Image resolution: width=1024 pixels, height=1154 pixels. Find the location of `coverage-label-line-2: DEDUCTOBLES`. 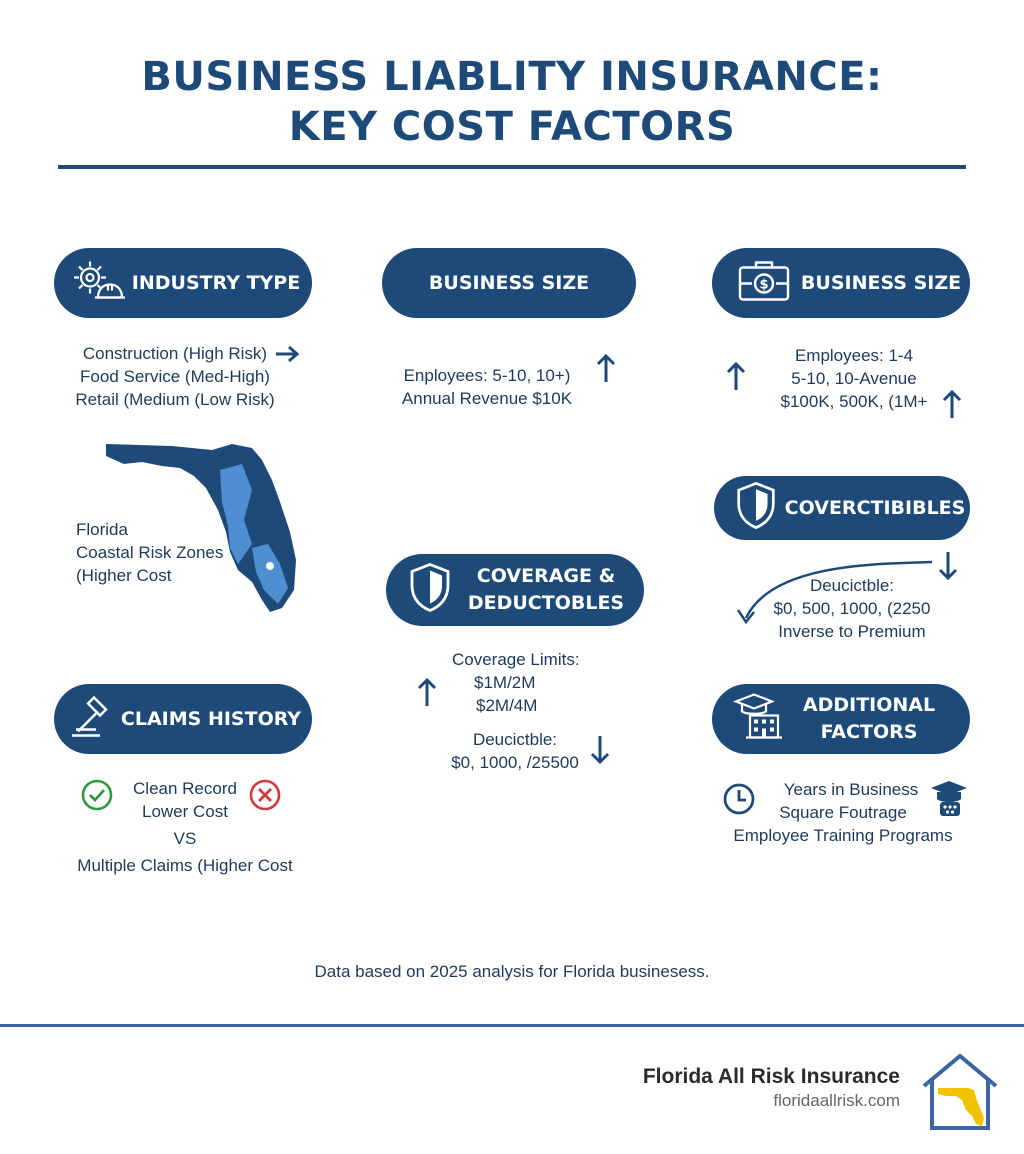

coverage-label-line-2: DEDUCTOBLES is located at coordinates (546, 603).